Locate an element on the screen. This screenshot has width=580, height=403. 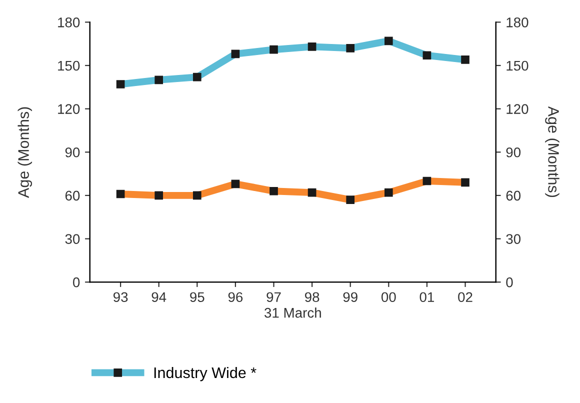
y2-tick-label: 180 is located at coordinates (517, 23).